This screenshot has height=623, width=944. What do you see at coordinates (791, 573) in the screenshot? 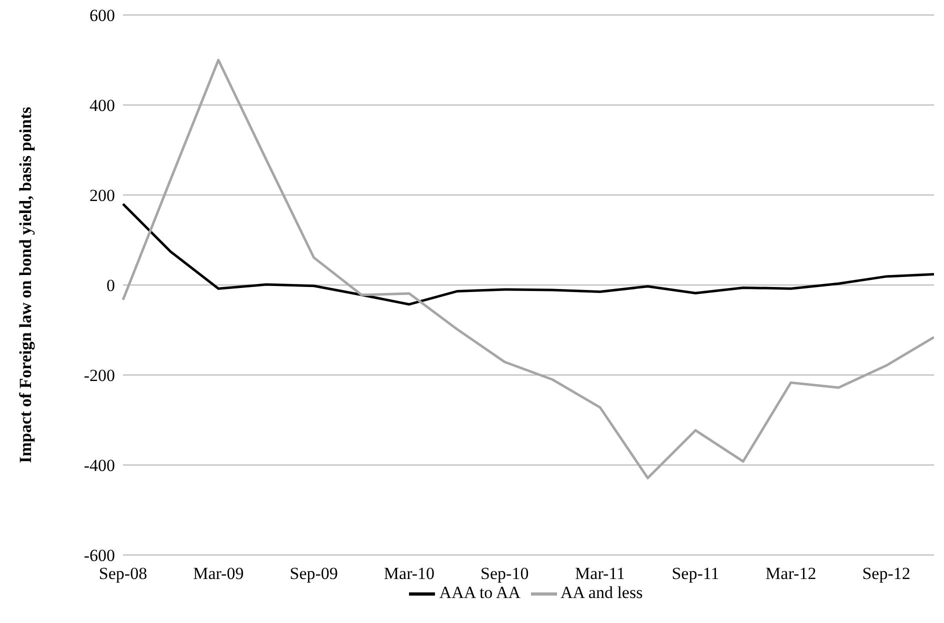
I see `x-tick-label: Mar-12` at bounding box center [791, 573].